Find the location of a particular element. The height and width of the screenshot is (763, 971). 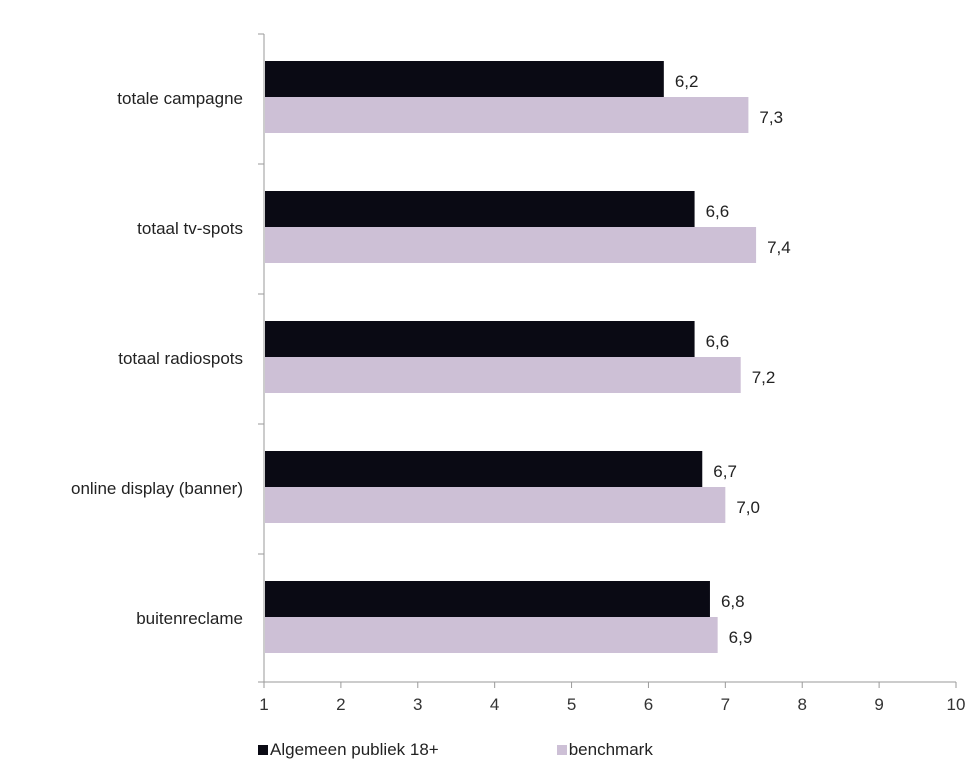

data-label: 7,3 is located at coordinates (771, 117).